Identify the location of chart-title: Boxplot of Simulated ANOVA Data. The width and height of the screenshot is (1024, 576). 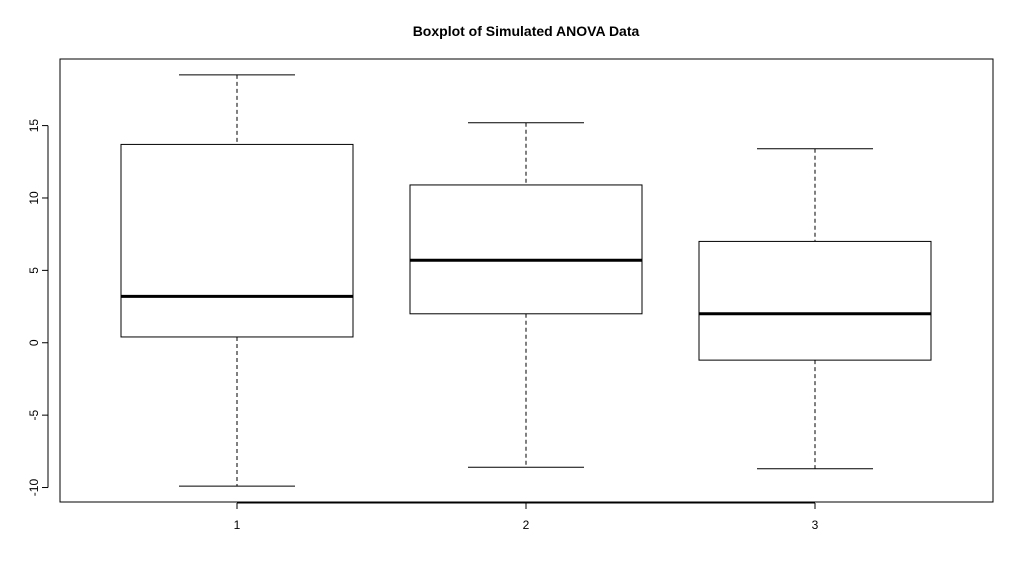
(526, 31).